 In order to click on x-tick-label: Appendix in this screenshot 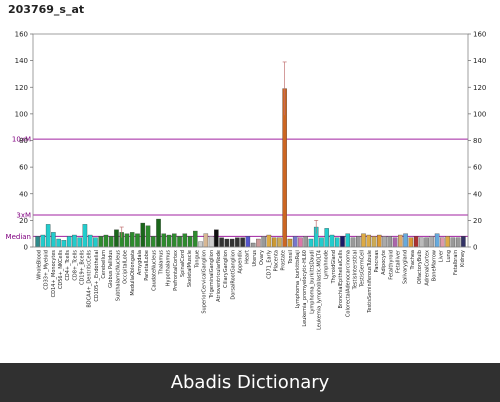, I will do `click(241, 262)`.